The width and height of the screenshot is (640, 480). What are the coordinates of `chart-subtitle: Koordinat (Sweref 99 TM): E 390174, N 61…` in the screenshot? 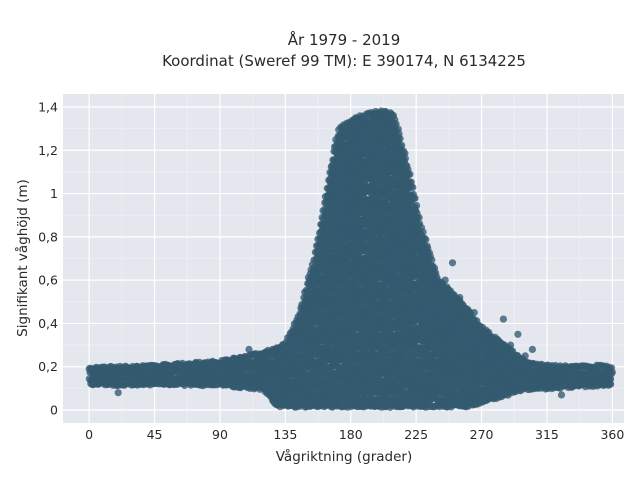 It's located at (344, 61).